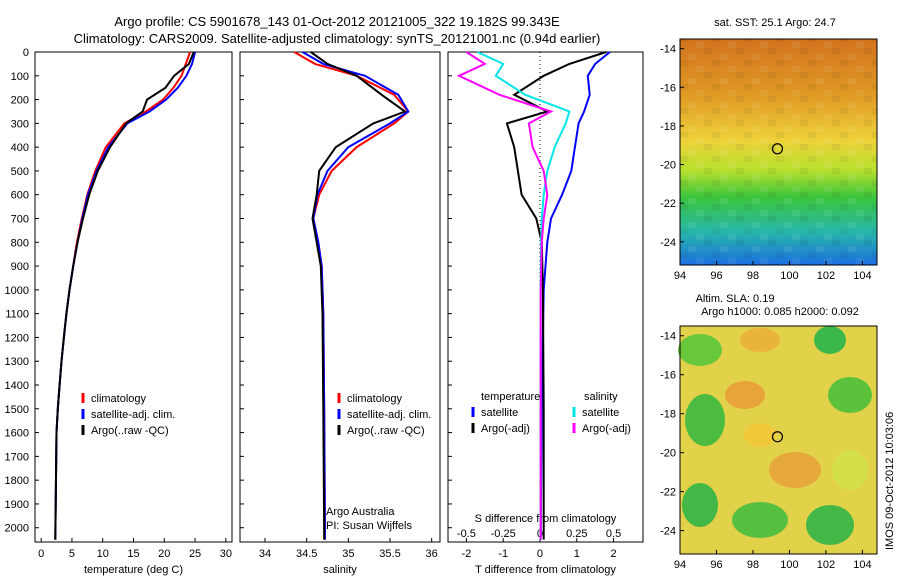 The height and width of the screenshot is (580, 900). Describe the element at coordinates (862, 565) in the screenshot. I see `map-x-tick-label: 104` at that location.